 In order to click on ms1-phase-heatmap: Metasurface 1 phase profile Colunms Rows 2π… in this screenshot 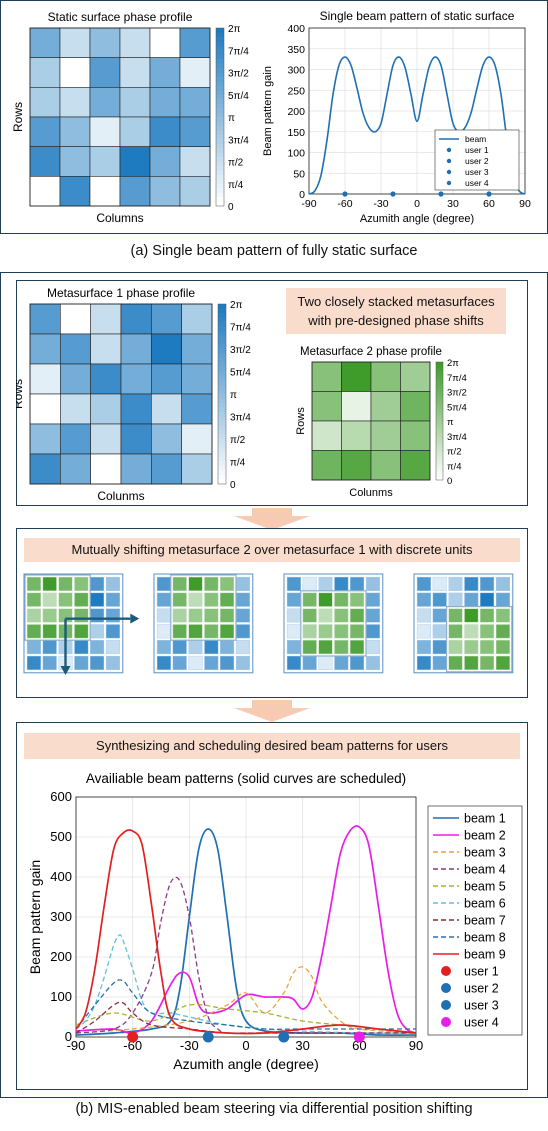, I will do `click(133, 394)`.